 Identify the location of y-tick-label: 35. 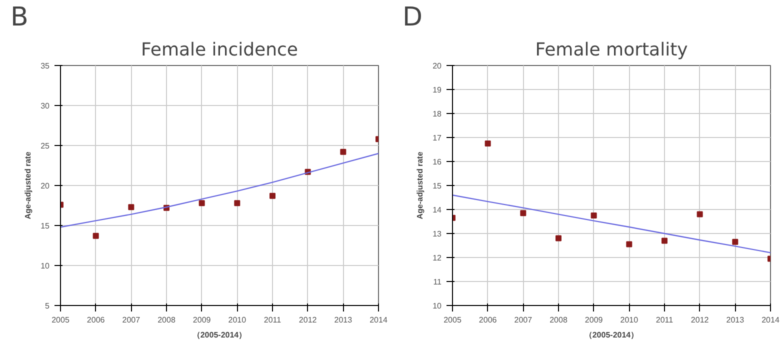
(45, 66).